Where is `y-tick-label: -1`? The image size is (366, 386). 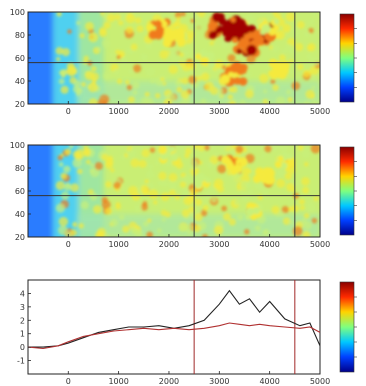
y-tick-label: -1 is located at coordinates (21, 361).